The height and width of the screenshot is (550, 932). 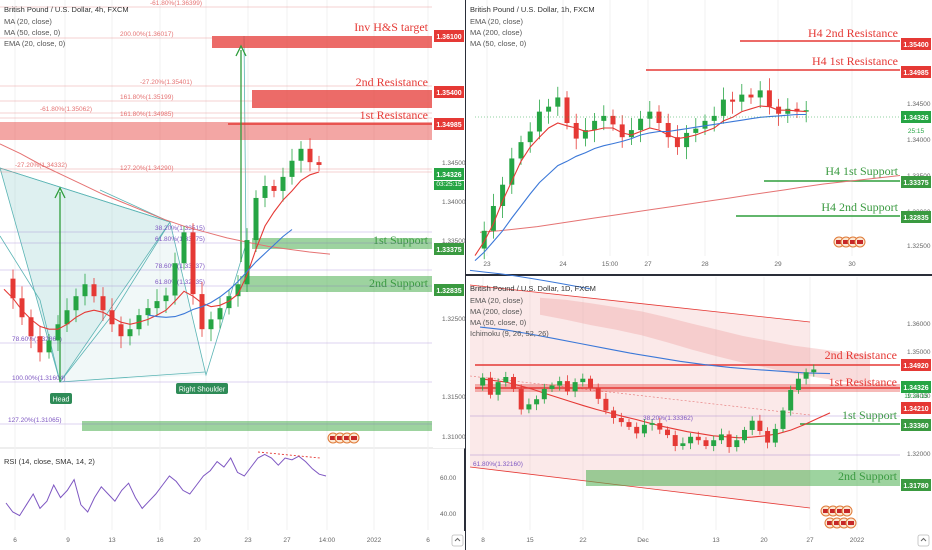 What do you see at coordinates (915, 366) in the screenshot?
I see `d1-2nd-resistance-price: 1.34920` at bounding box center [915, 366].